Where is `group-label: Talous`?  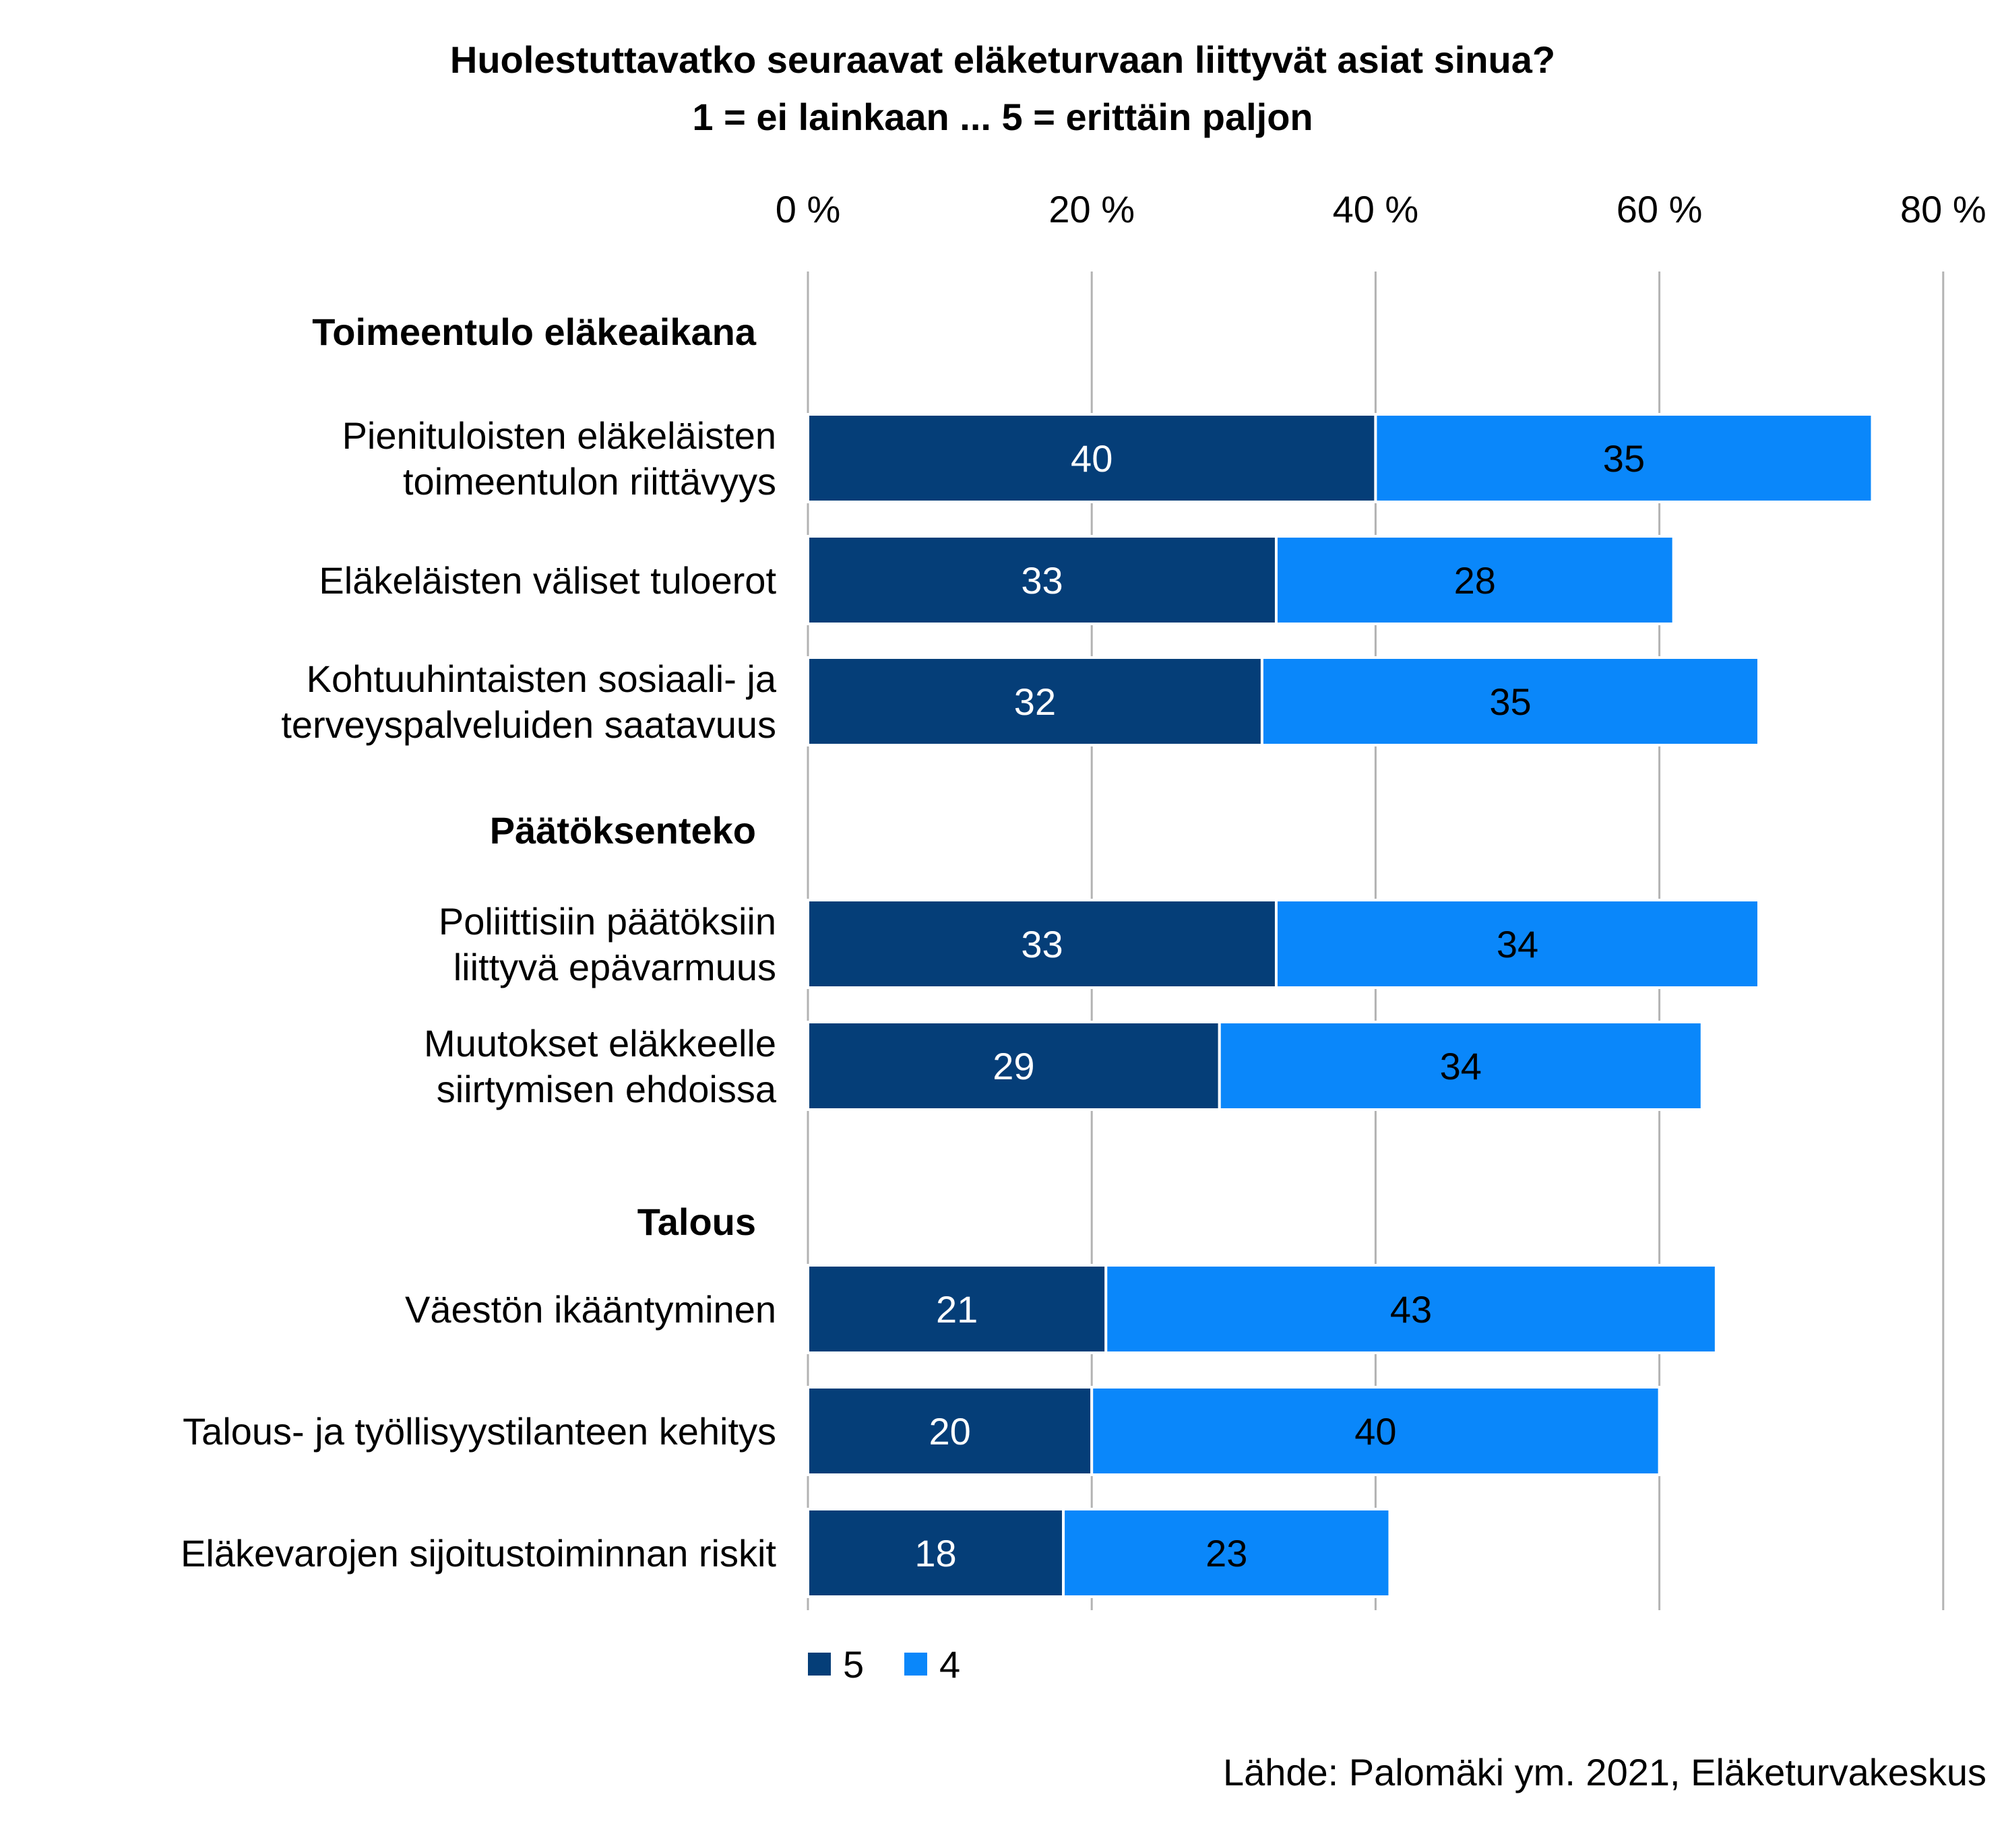 group-label: Talous is located at coordinates (696, 1222).